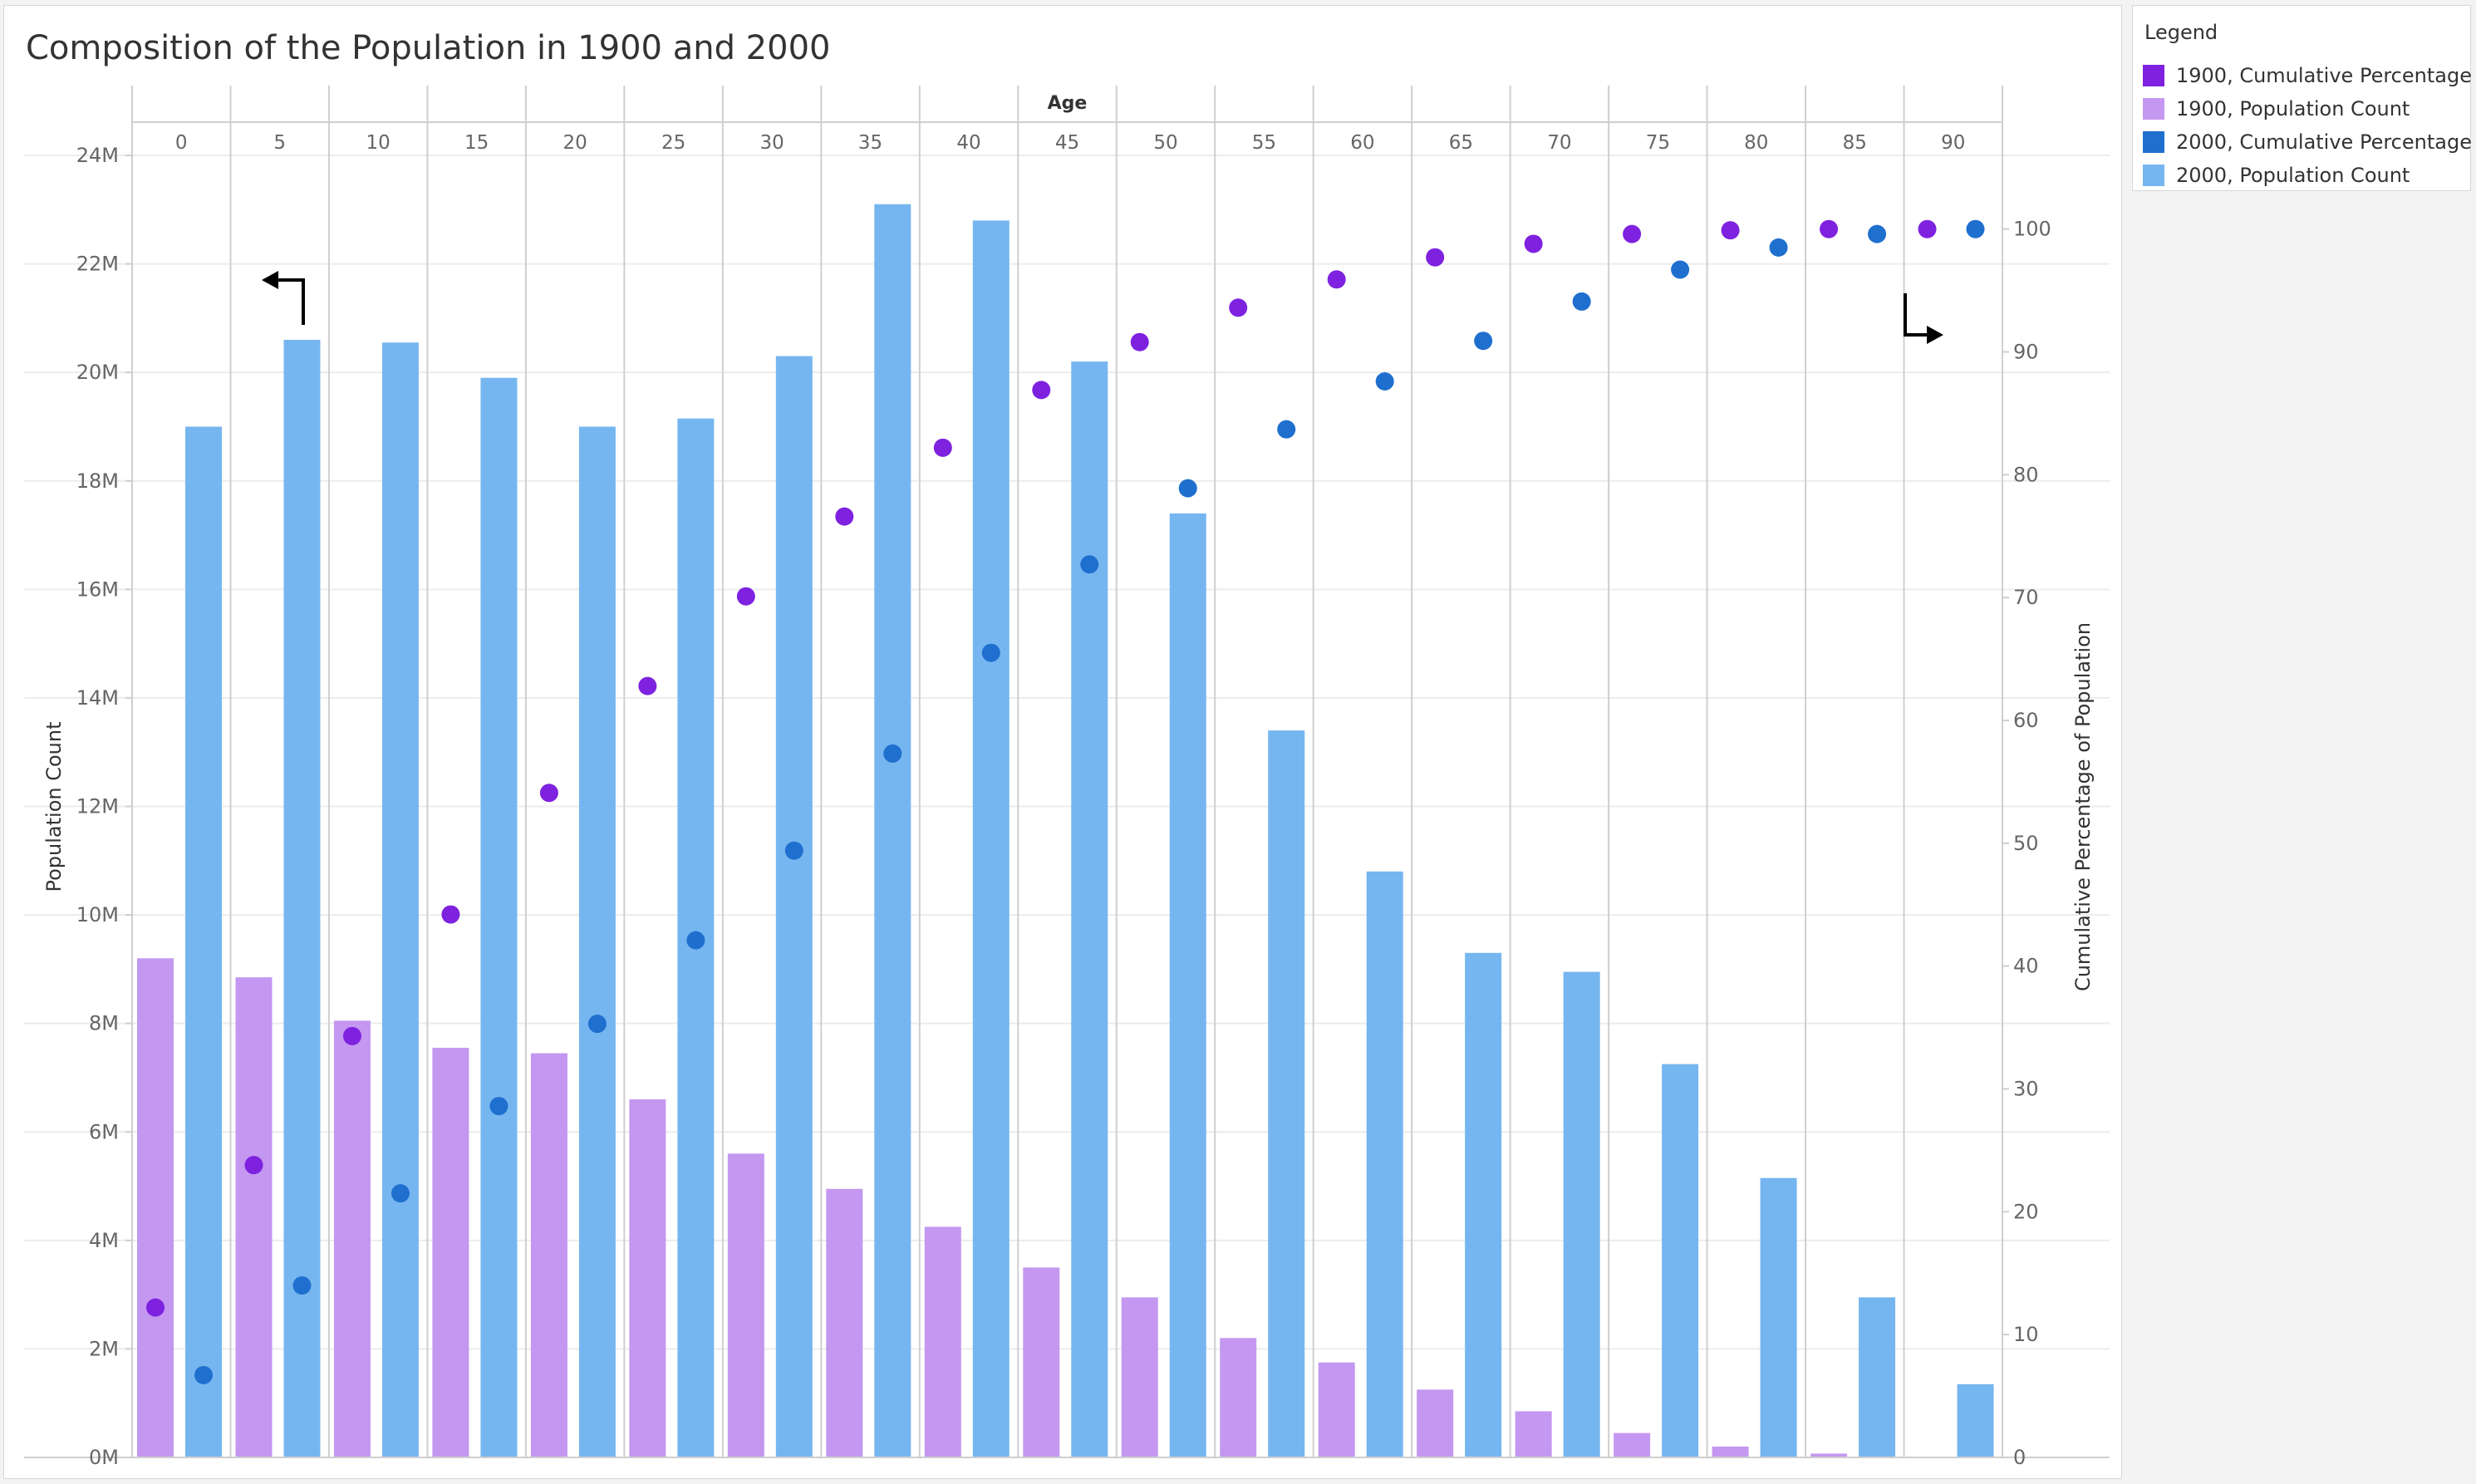 The height and width of the screenshot is (1484, 2476). What do you see at coordinates (98, 481) in the screenshot?
I see `left-tick-label: 18M` at bounding box center [98, 481].